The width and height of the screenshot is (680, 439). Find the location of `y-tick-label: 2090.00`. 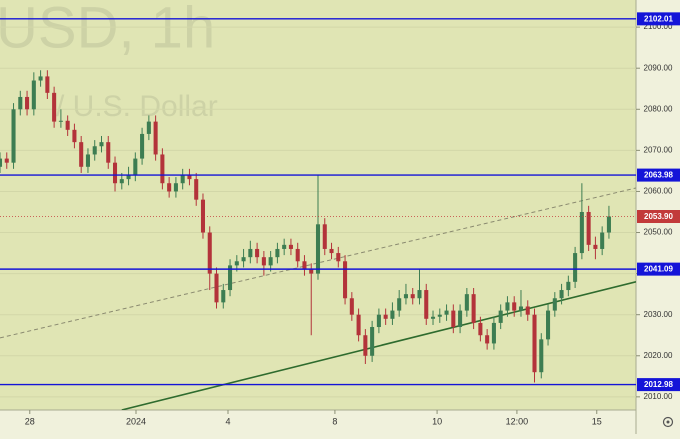

y-tick-label: 2090.00 is located at coordinates (658, 67).